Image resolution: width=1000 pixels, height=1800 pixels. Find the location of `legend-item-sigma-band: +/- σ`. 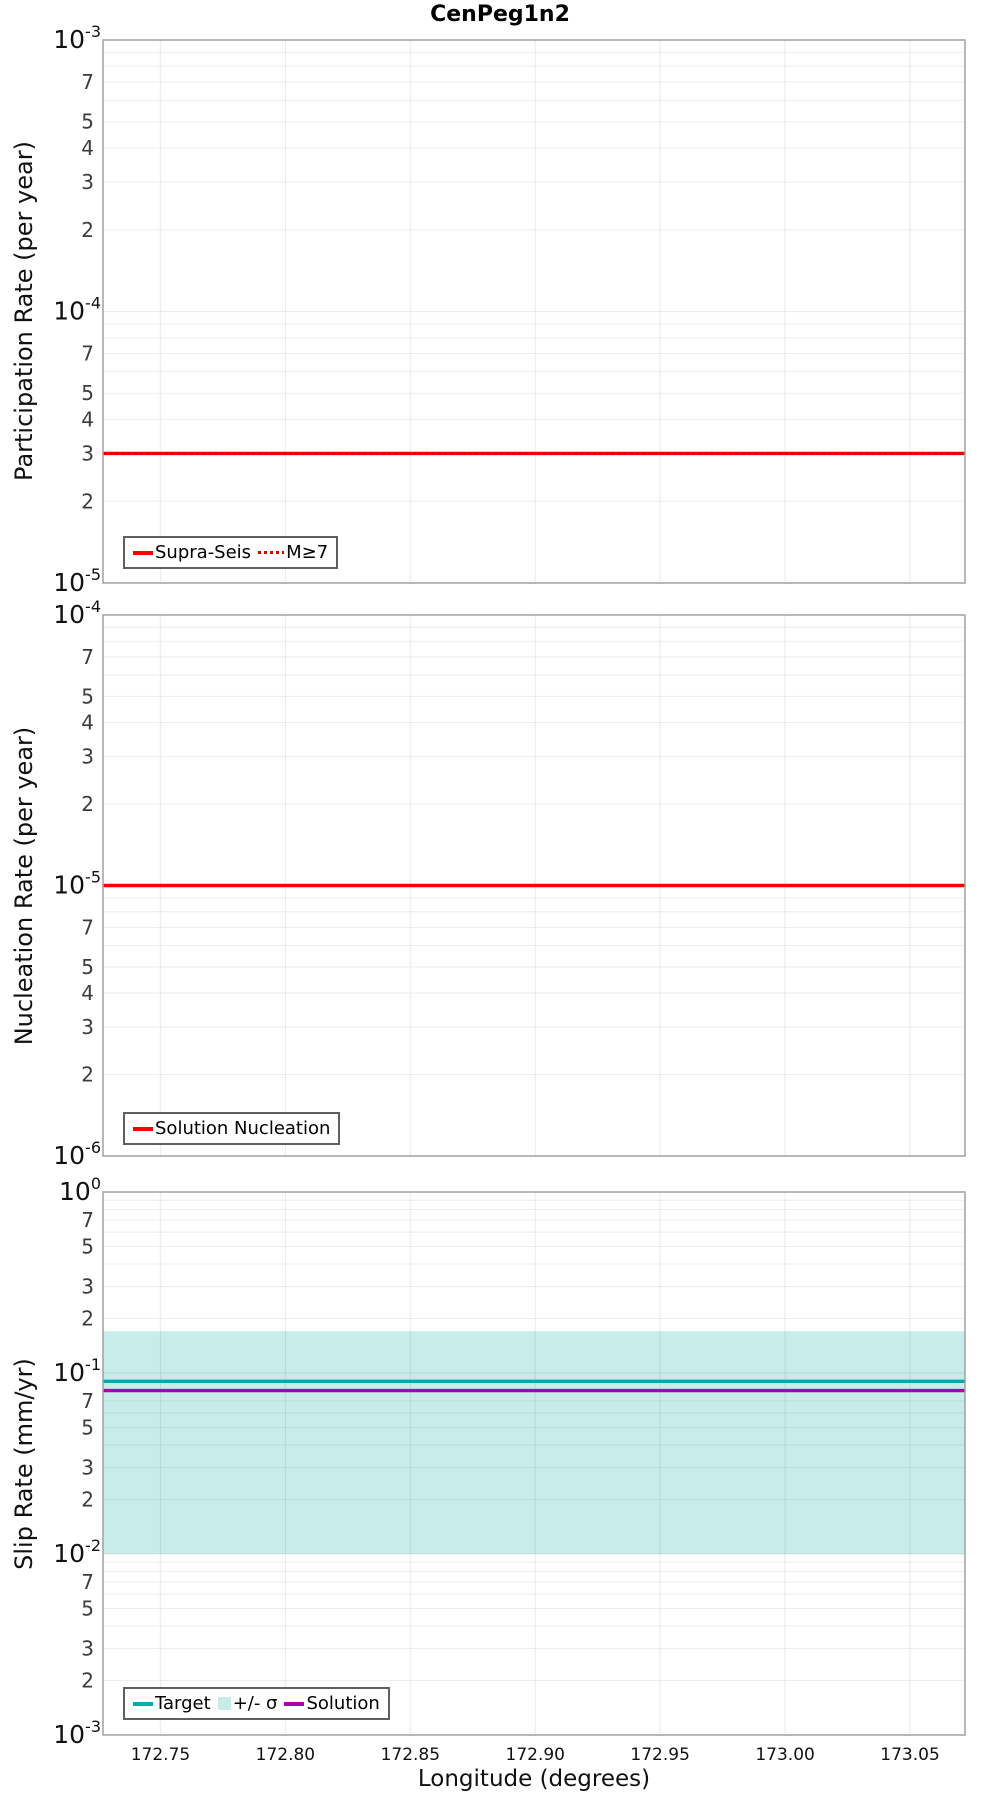

legend-item-sigma-band: +/- σ is located at coordinates (247, 1703).